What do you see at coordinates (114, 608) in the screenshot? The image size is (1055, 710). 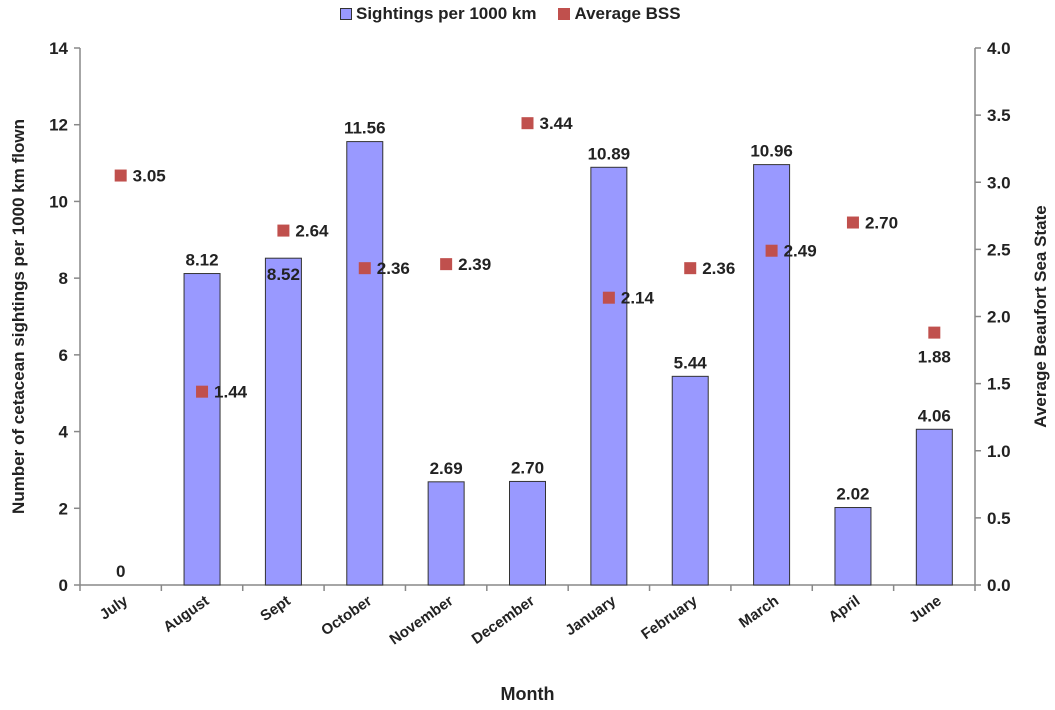 I see `x-tick-label: July` at bounding box center [114, 608].